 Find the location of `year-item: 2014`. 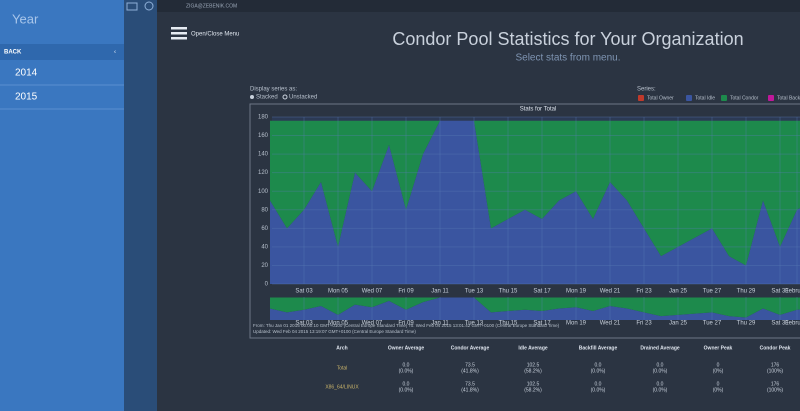

year-item: 2014 is located at coordinates (26, 73).